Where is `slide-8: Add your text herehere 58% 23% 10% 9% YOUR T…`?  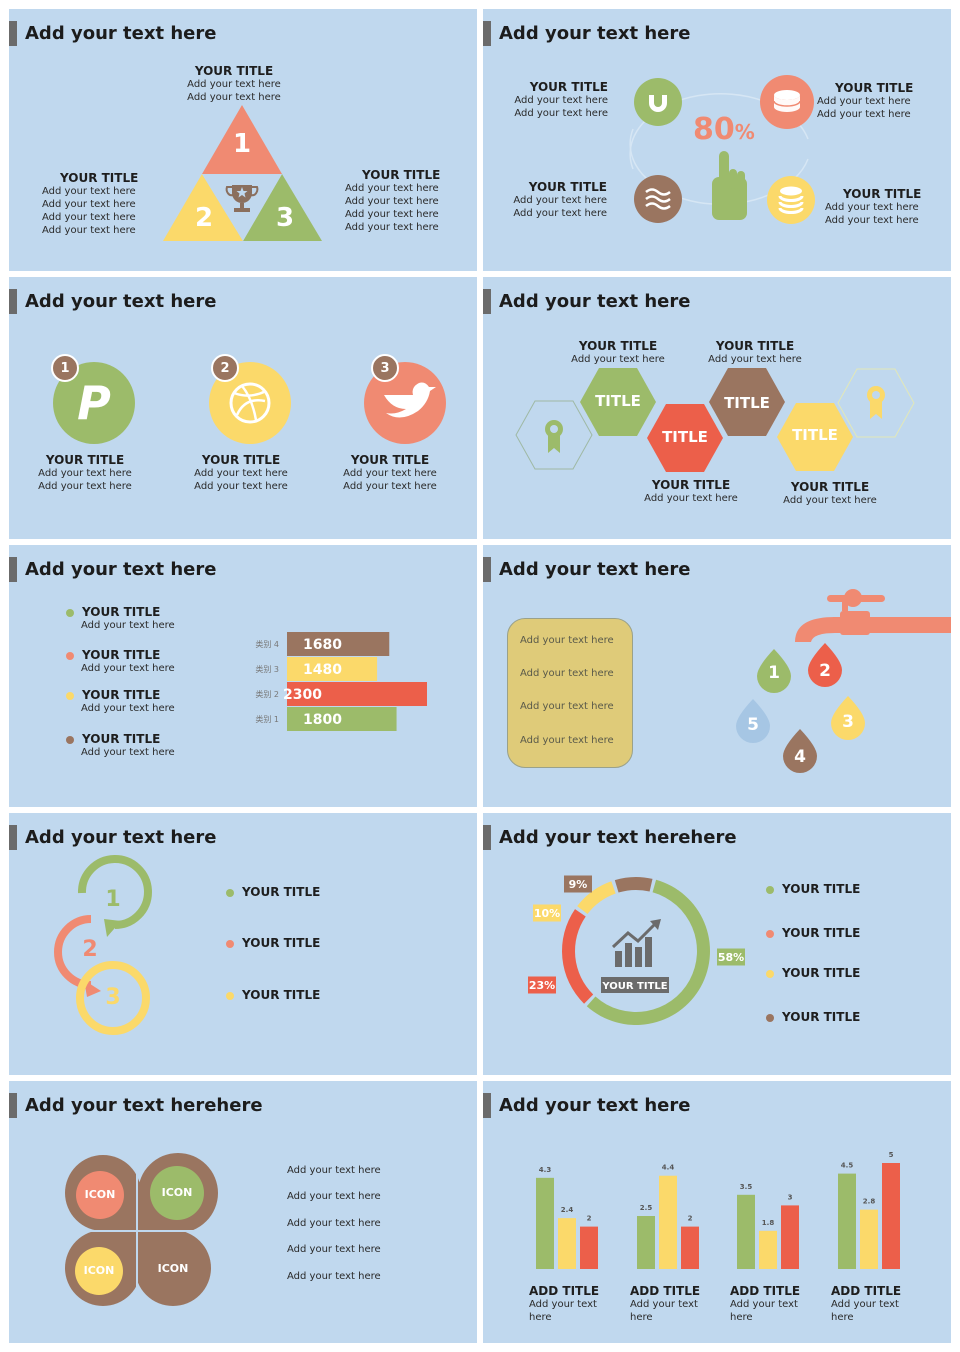 slide-8: Add your text herehere 58% 23% 10% 9% YOUR T… is located at coordinates (717, 944).